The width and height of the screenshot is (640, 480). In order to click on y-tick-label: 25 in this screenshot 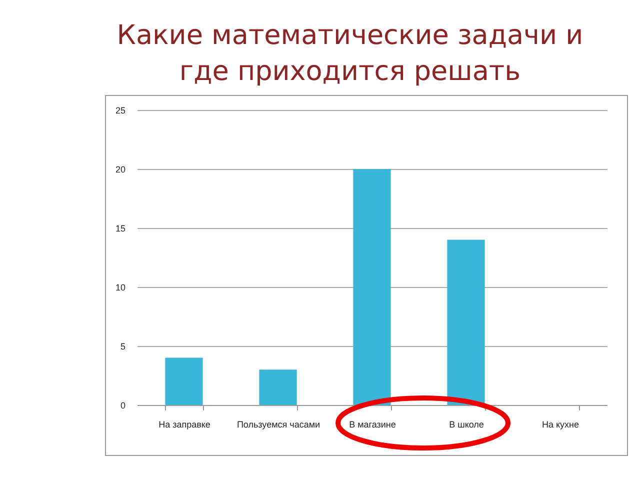, I will do `click(120, 111)`.